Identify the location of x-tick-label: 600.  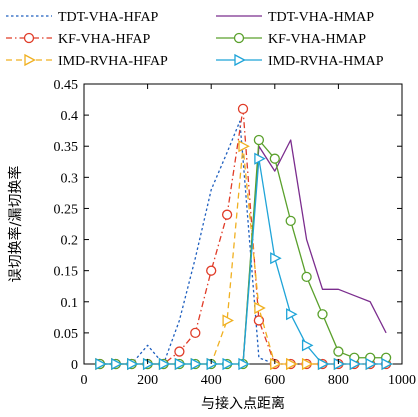
(274, 380).